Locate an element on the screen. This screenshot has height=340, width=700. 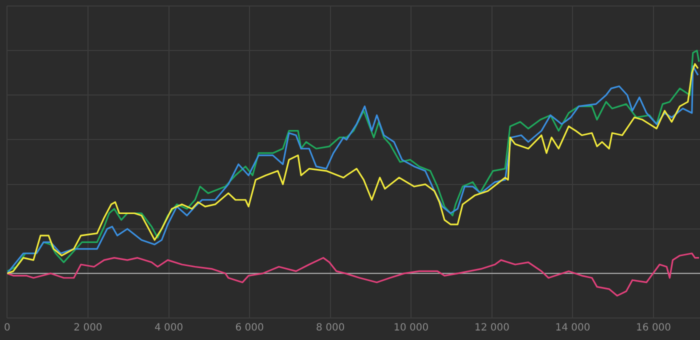
x-tick-label: 6 000 is located at coordinates (249, 328).